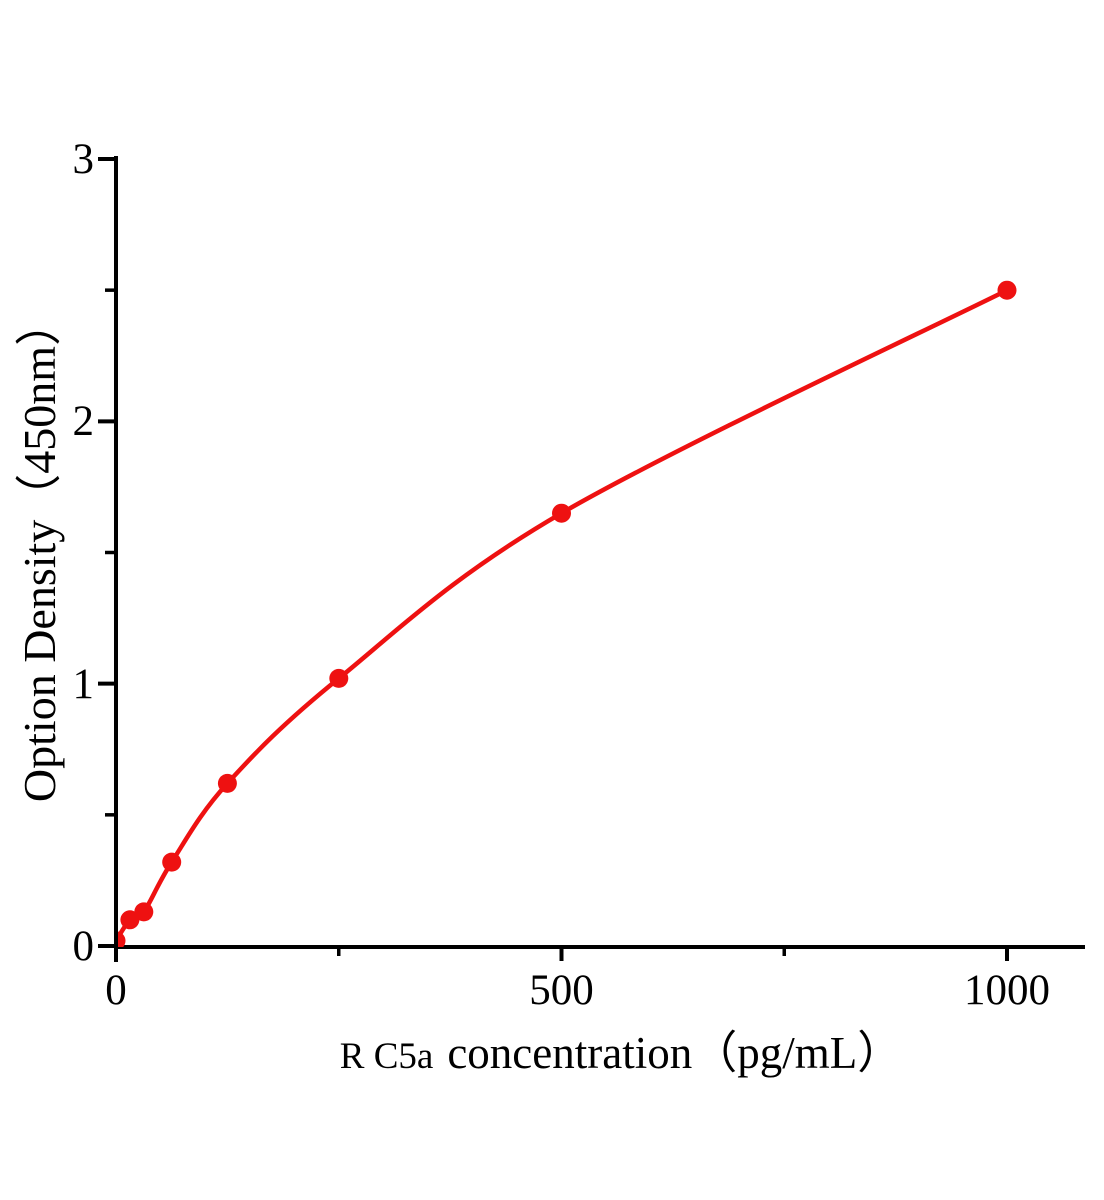 Image resolution: width=1104 pixels, height=1200 pixels. What do you see at coordinates (675, 1053) in the screenshot?
I see `x-axis-title-main: concentration（pg/mL）` at bounding box center [675, 1053].